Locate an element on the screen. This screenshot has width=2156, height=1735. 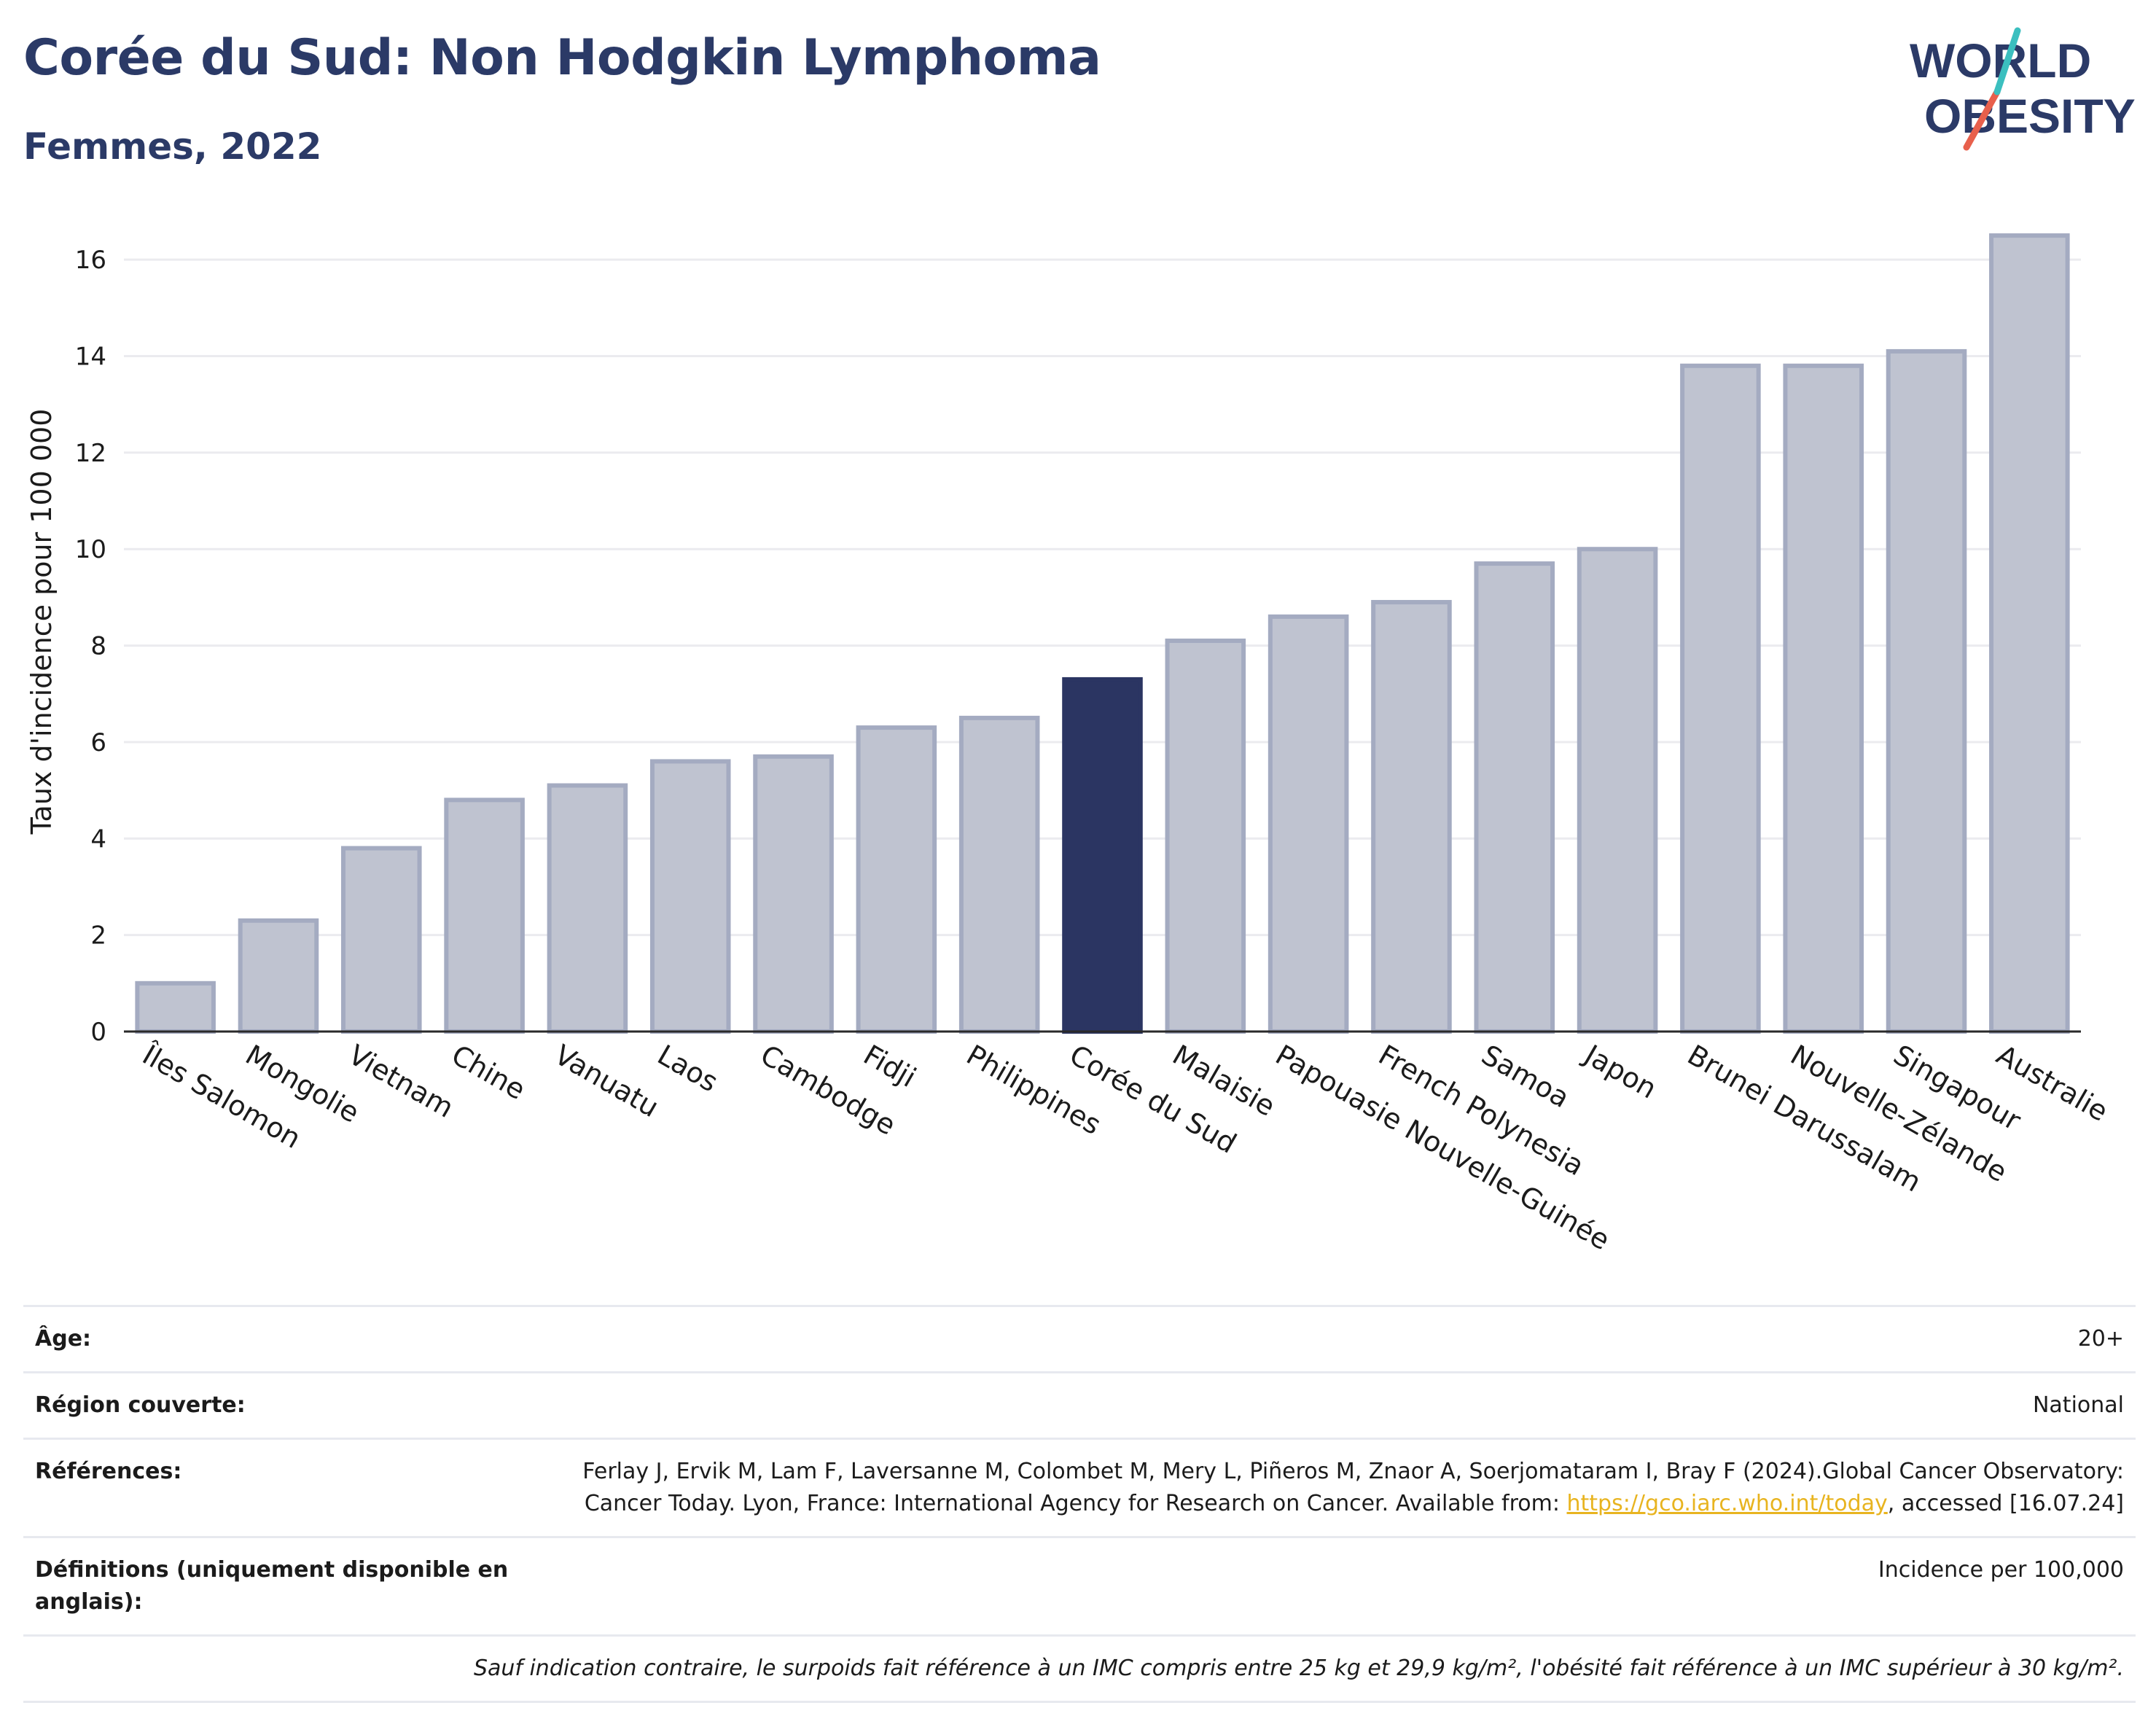
x-tick-label: Fidji is located at coordinates (890, 1066).